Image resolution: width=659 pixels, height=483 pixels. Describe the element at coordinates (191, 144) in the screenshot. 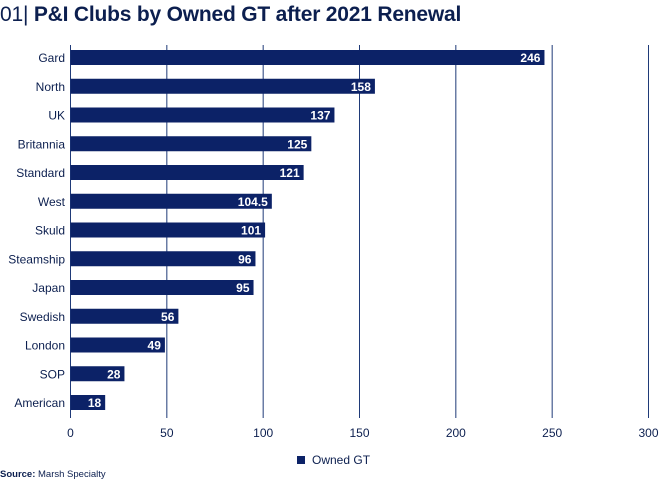

I see `bar-britannia` at that location.